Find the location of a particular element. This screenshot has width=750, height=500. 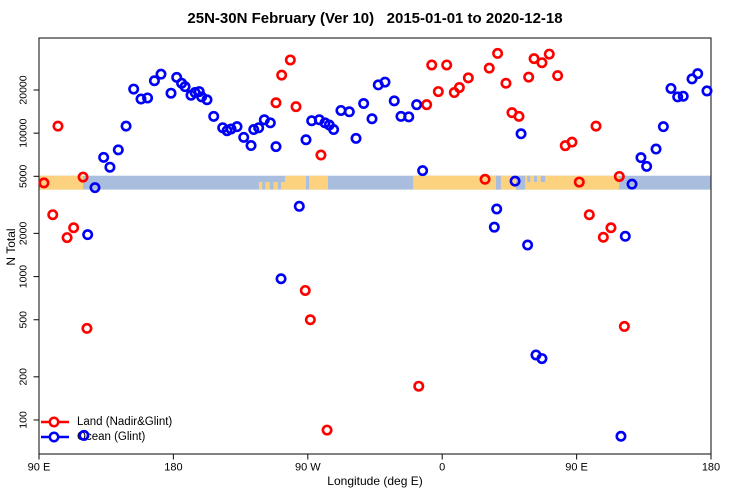

x-tick-label: 90 W is located at coordinates (308, 468).